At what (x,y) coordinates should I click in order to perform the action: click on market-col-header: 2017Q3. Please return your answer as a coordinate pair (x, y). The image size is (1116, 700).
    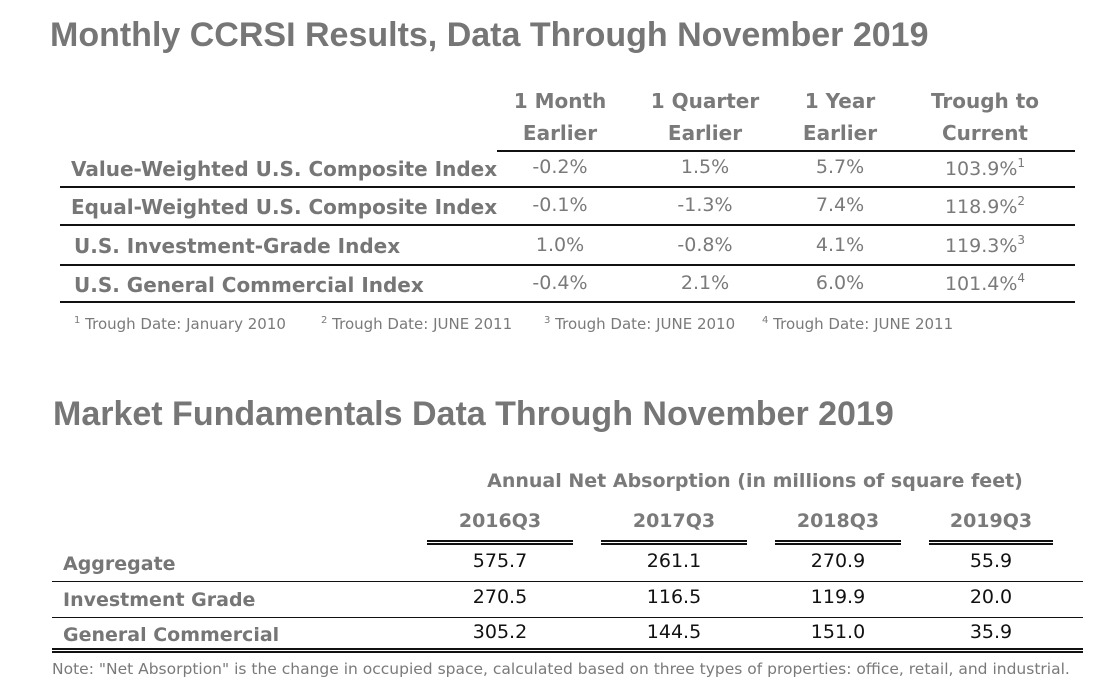
    Looking at the image, I should click on (674, 521).